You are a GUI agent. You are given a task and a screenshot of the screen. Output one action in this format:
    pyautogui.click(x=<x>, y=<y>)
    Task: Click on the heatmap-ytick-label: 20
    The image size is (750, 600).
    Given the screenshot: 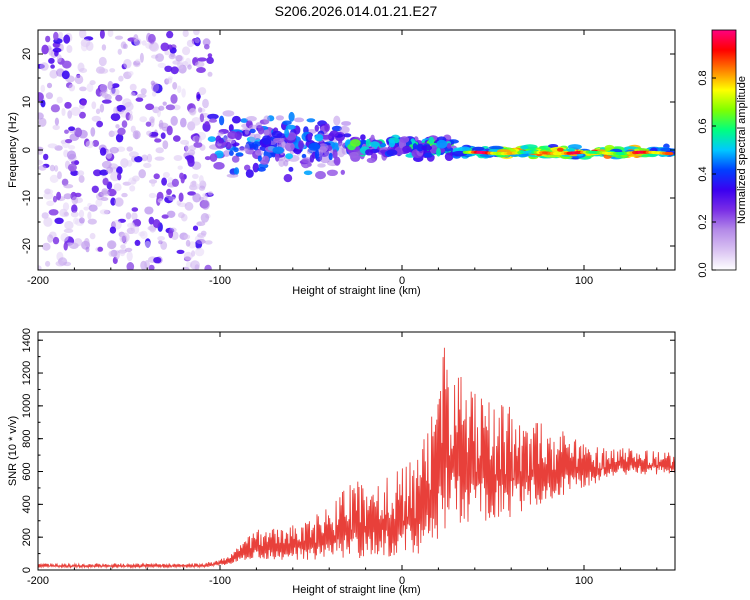 What is the action you would take?
    pyautogui.click(x=27, y=54)
    